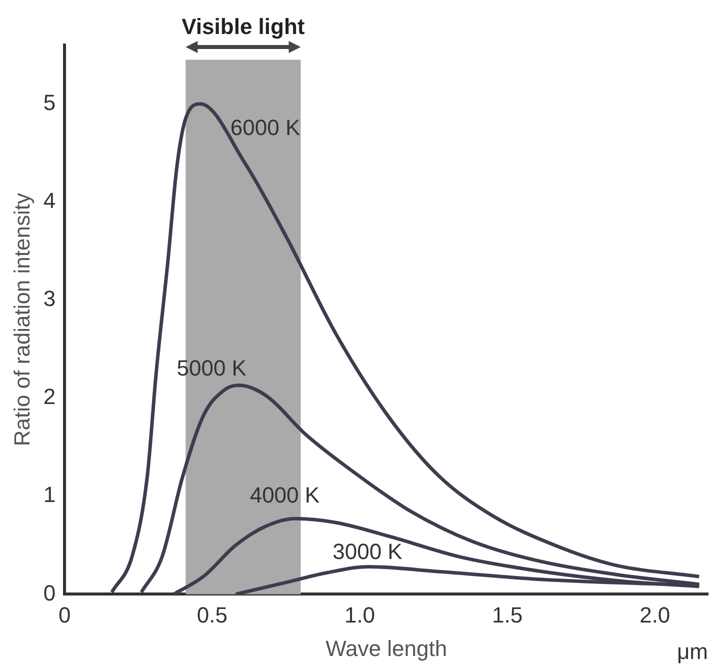  I want to click on x-tick-label: 1.0, so click(360, 615).